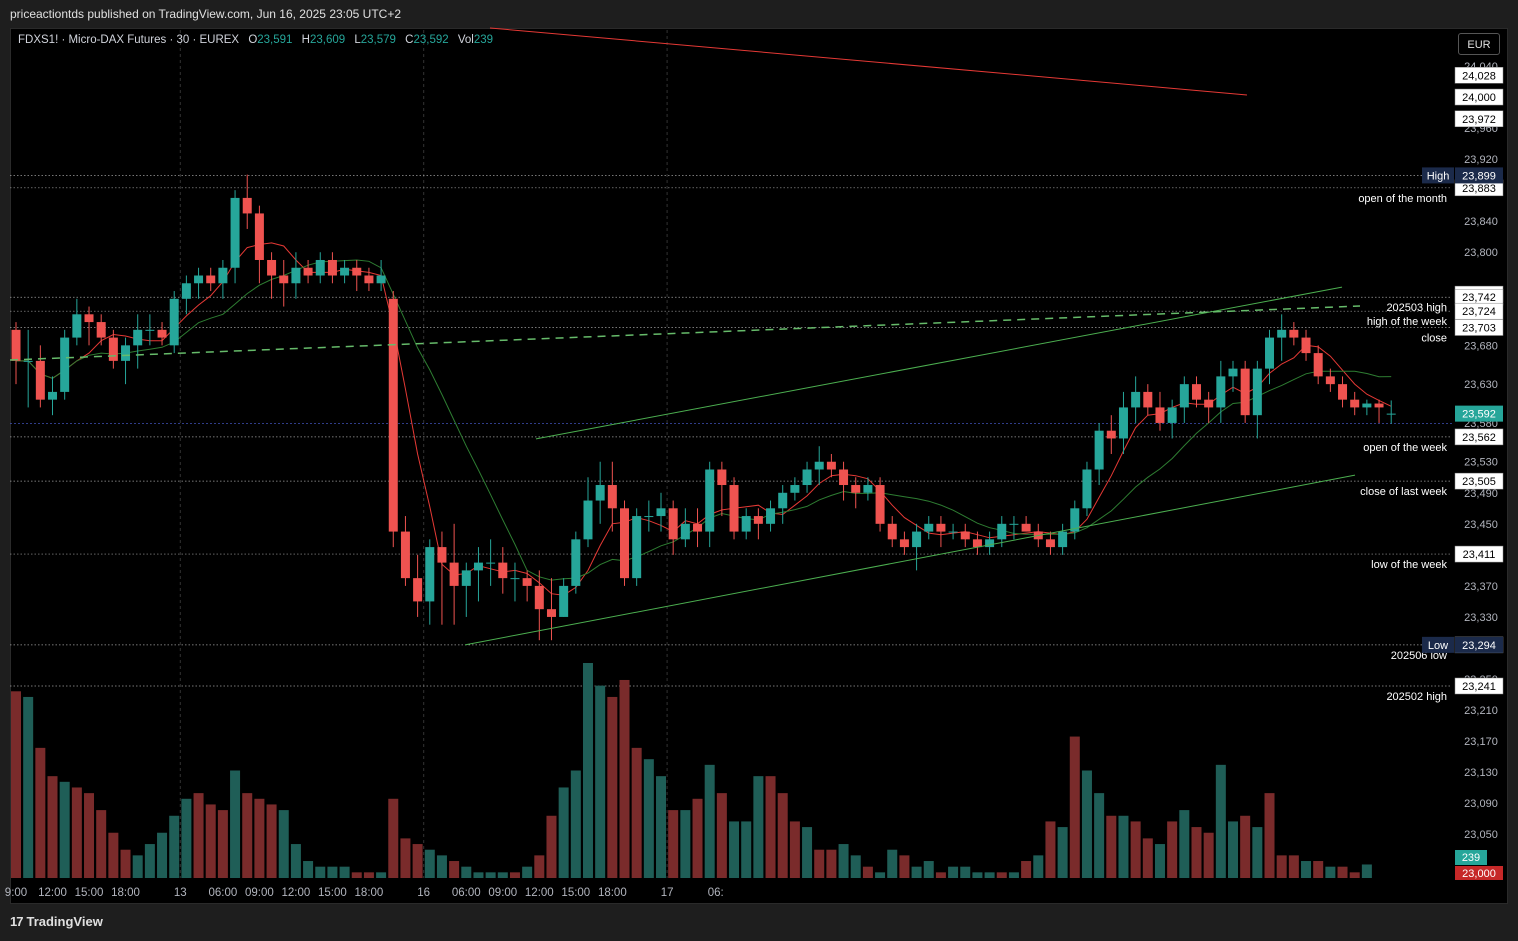  Describe the element at coordinates (1479, 76) in the screenshot. I see `price-label: 24,028` at that location.